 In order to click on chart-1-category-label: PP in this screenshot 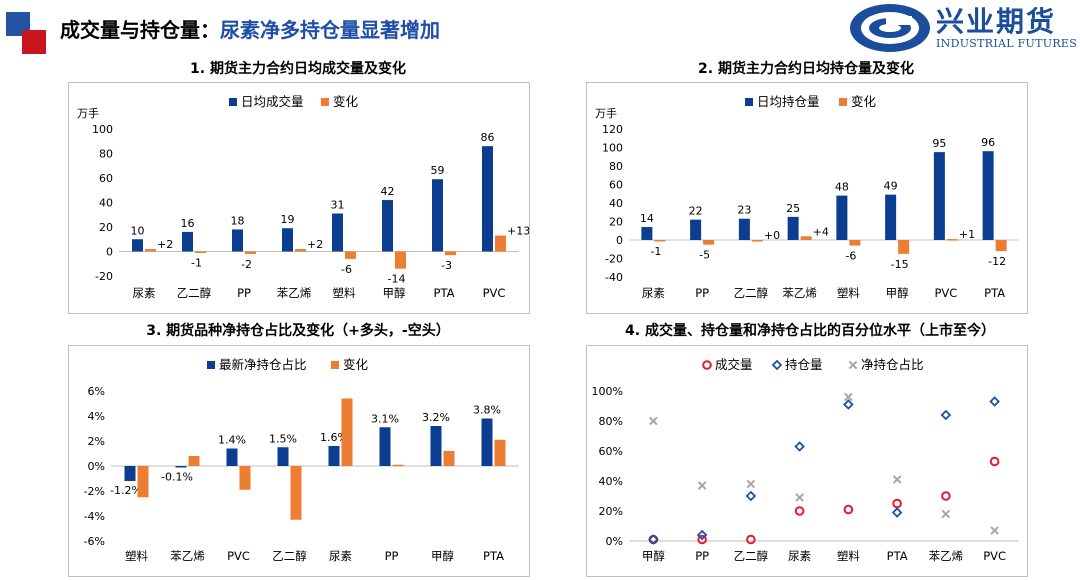, I will do `click(244, 293)`.